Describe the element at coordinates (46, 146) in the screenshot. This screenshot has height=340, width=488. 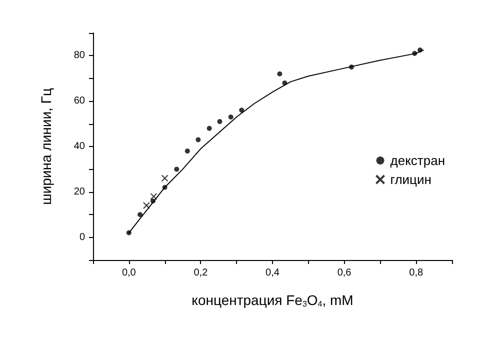
I see `y-axis-title: ширина линии, Гц` at that location.